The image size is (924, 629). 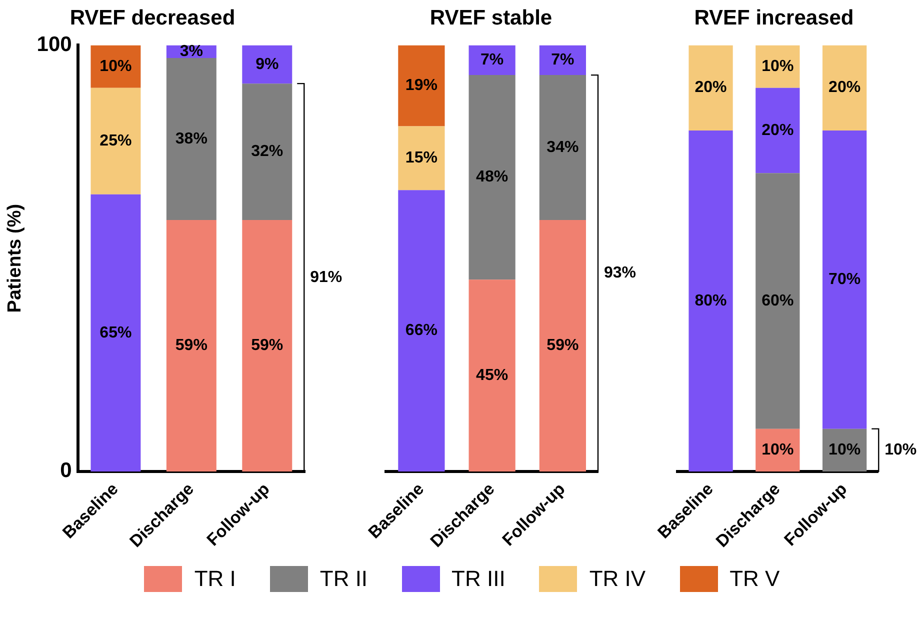 What do you see at coordinates (267, 151) in the screenshot?
I see `data-label: 32%` at bounding box center [267, 151].